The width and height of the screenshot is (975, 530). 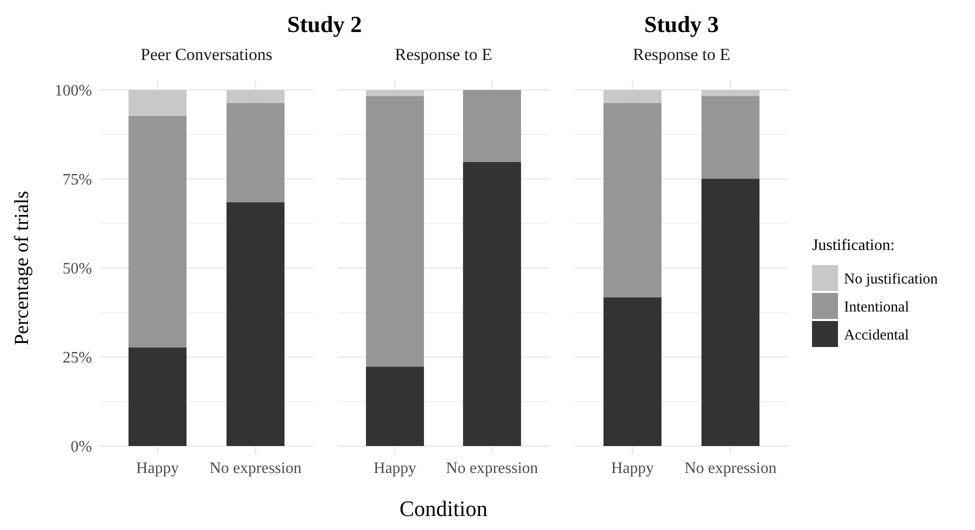 What do you see at coordinates (324, 24) in the screenshot?
I see `chart-title: Study 2` at bounding box center [324, 24].